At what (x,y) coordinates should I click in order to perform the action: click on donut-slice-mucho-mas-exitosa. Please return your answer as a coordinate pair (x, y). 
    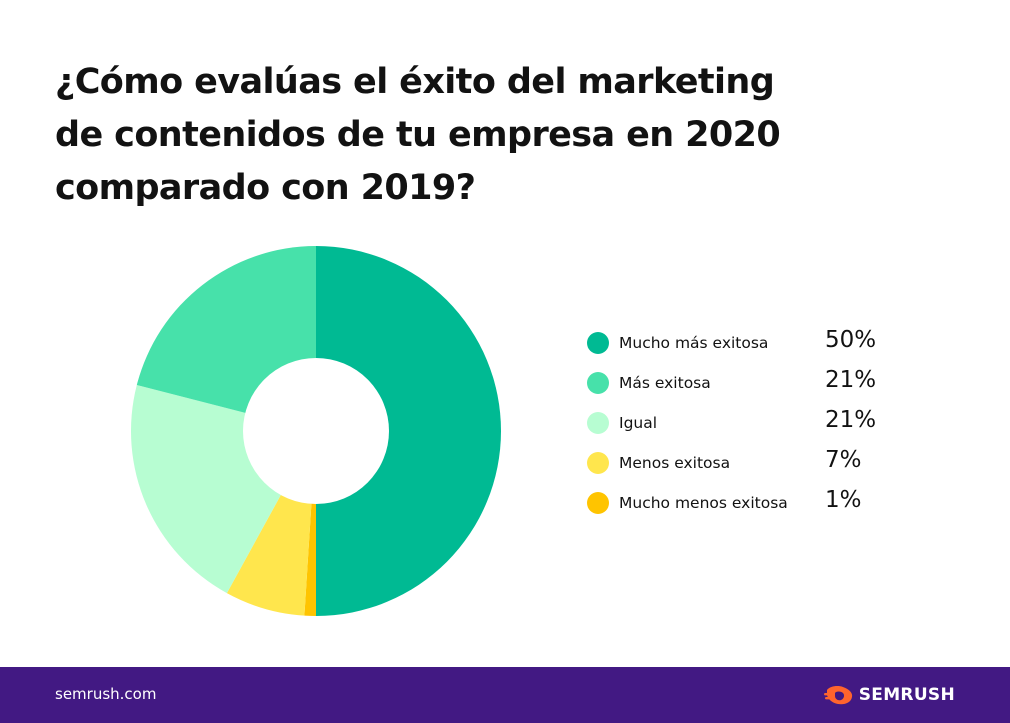
    Looking at the image, I should click on (408, 431).